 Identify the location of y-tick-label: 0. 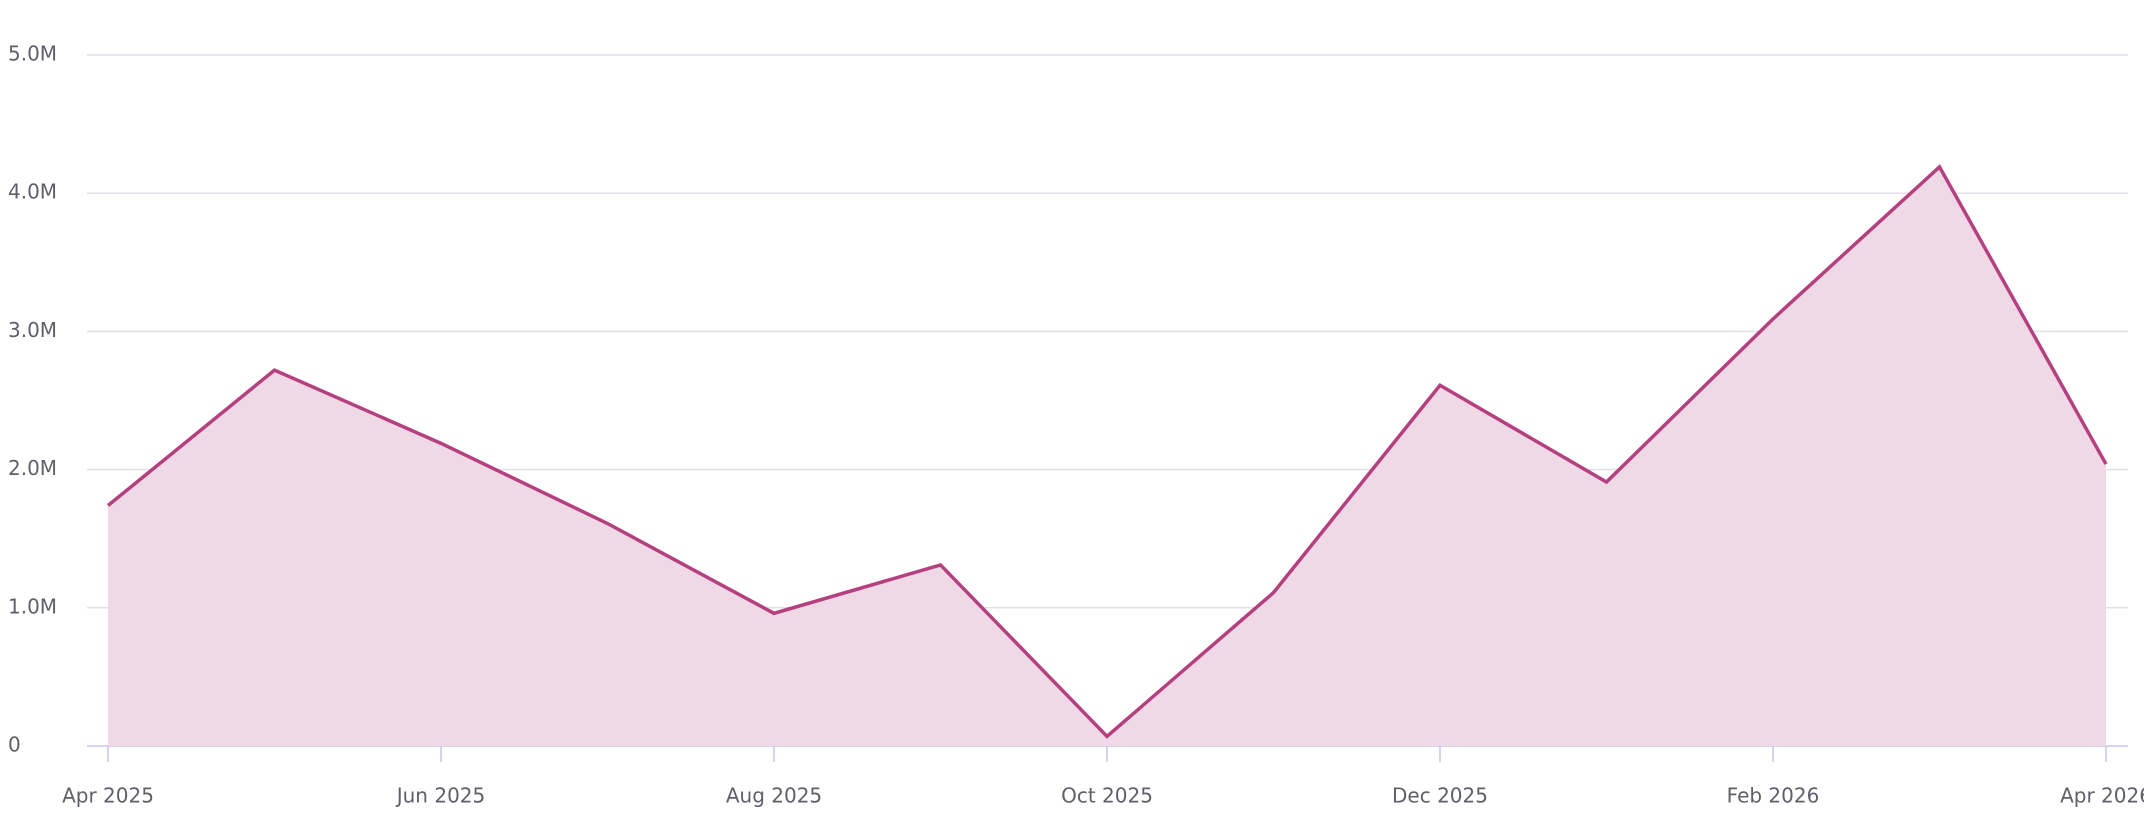
(14, 745).